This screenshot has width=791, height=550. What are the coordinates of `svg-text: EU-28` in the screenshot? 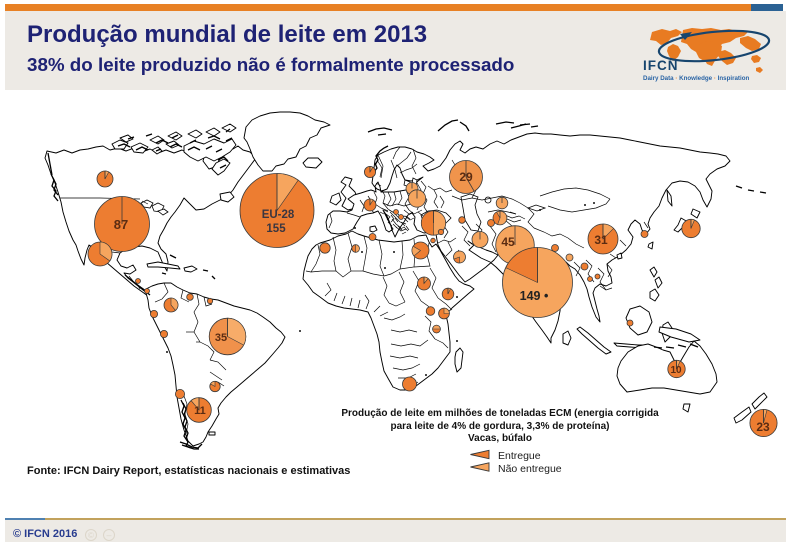 It's located at (278, 215).